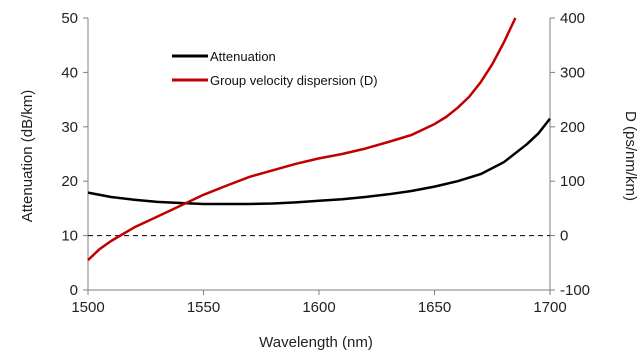 The image size is (643, 352). Describe the element at coordinates (69, 181) in the screenshot. I see `y-tick-label: 20` at that location.